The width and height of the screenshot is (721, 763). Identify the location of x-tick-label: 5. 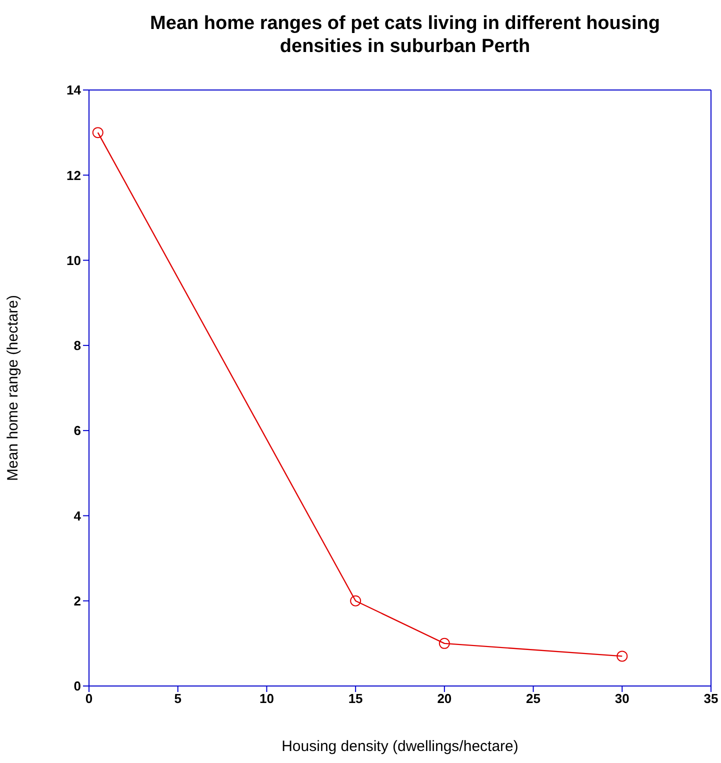
(178, 698).